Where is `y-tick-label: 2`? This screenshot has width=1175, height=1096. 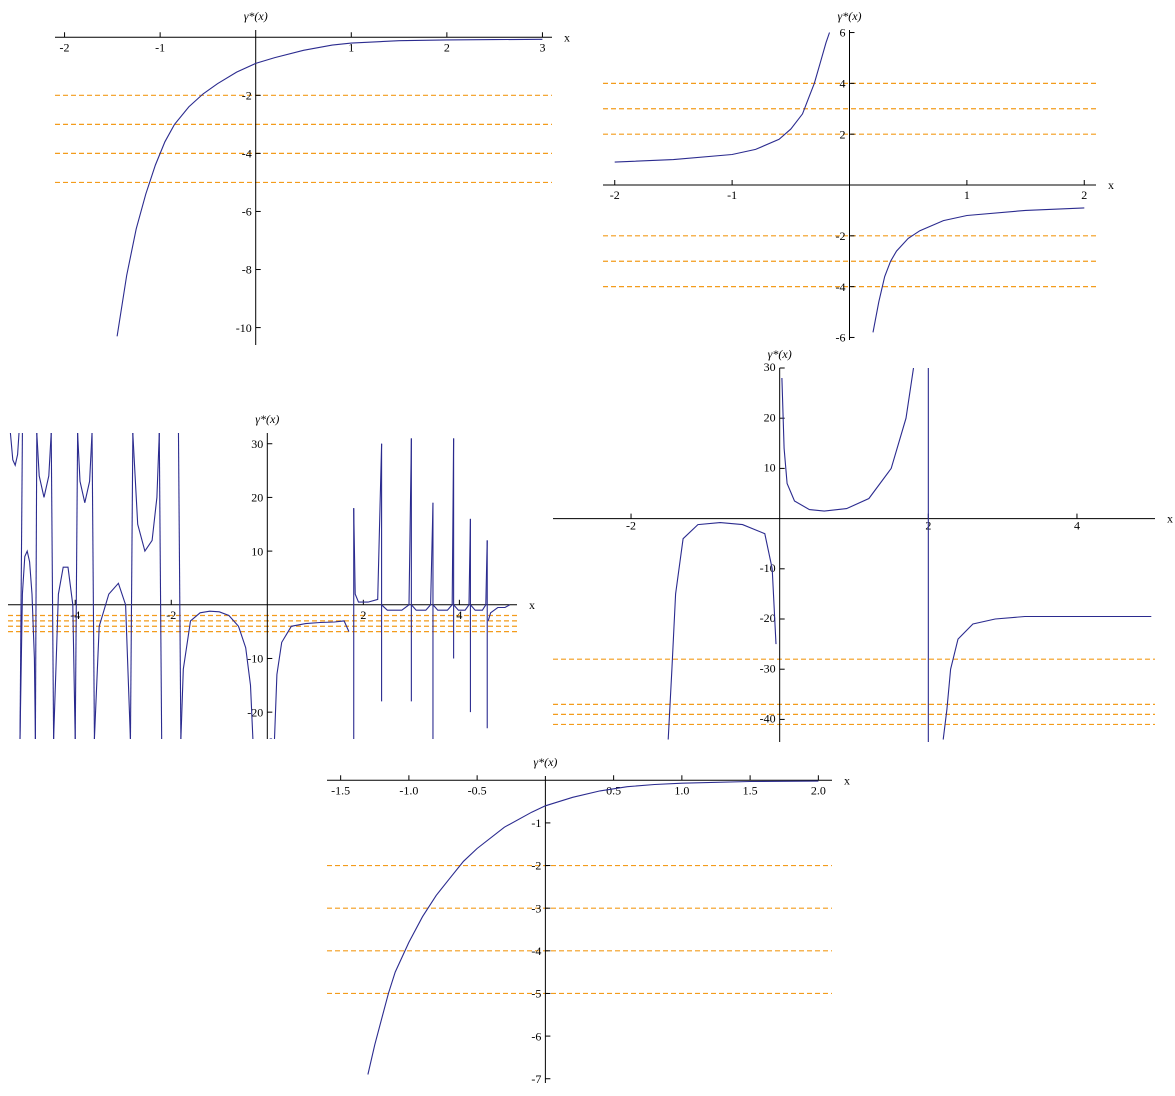 y-tick-label: 2 is located at coordinates (843, 134).